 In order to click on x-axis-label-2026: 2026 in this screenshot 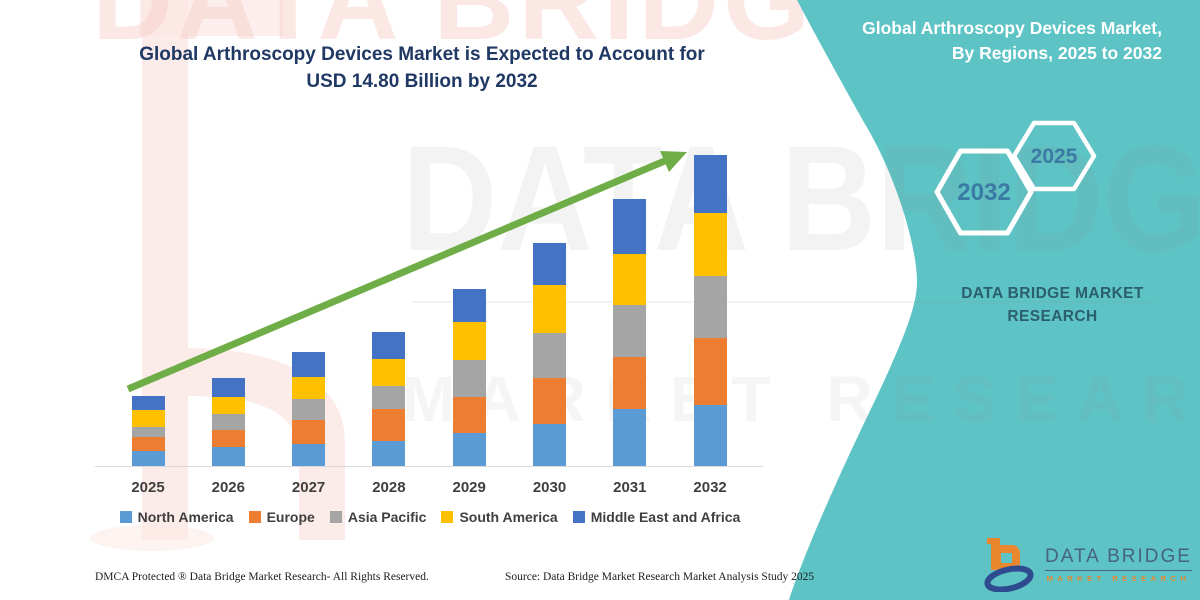, I will do `click(228, 487)`.